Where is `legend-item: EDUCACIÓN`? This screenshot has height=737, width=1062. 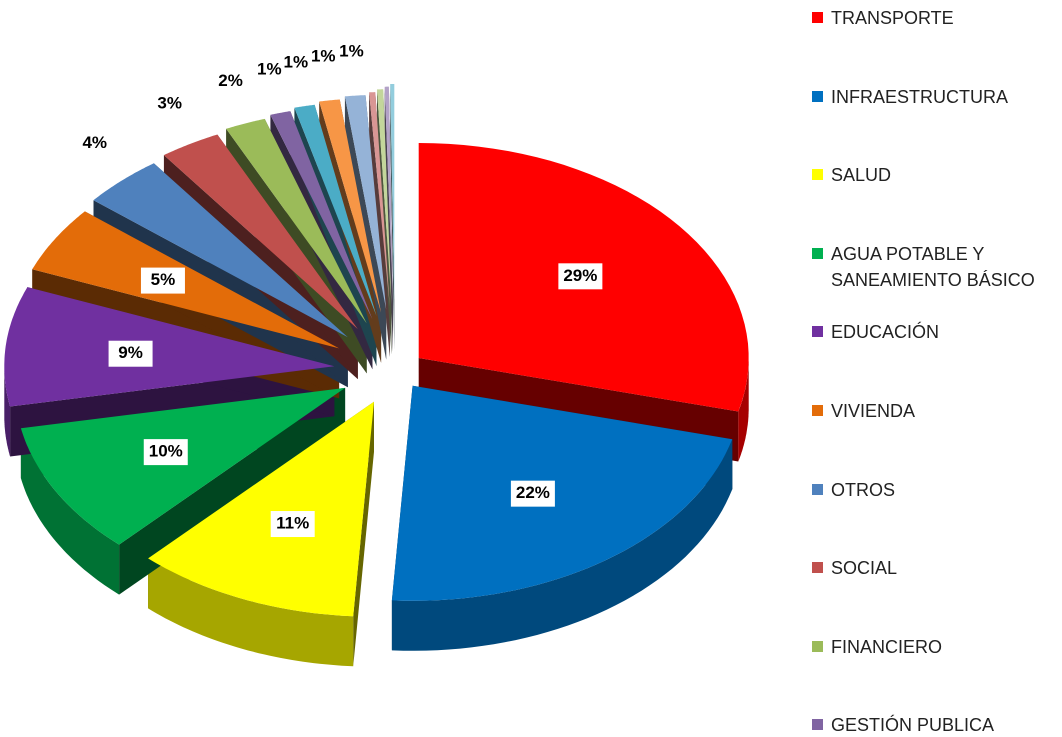 legend-item: EDUCACIÓN is located at coordinates (875, 332).